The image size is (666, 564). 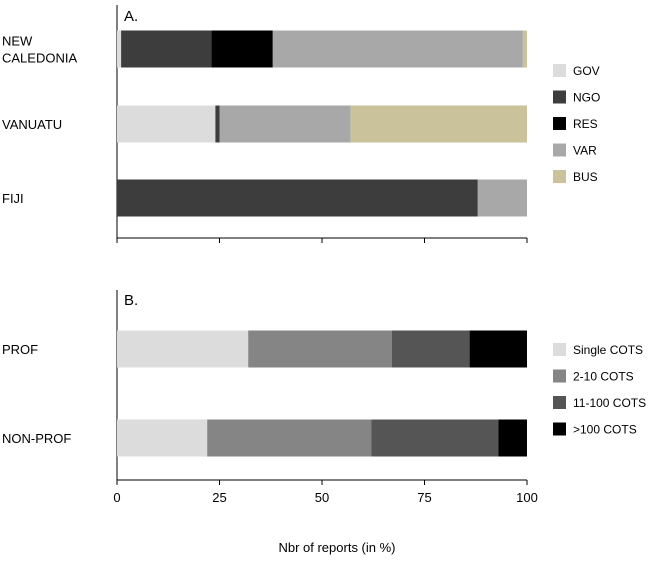 I want to click on panel-label: A., so click(x=131, y=16).